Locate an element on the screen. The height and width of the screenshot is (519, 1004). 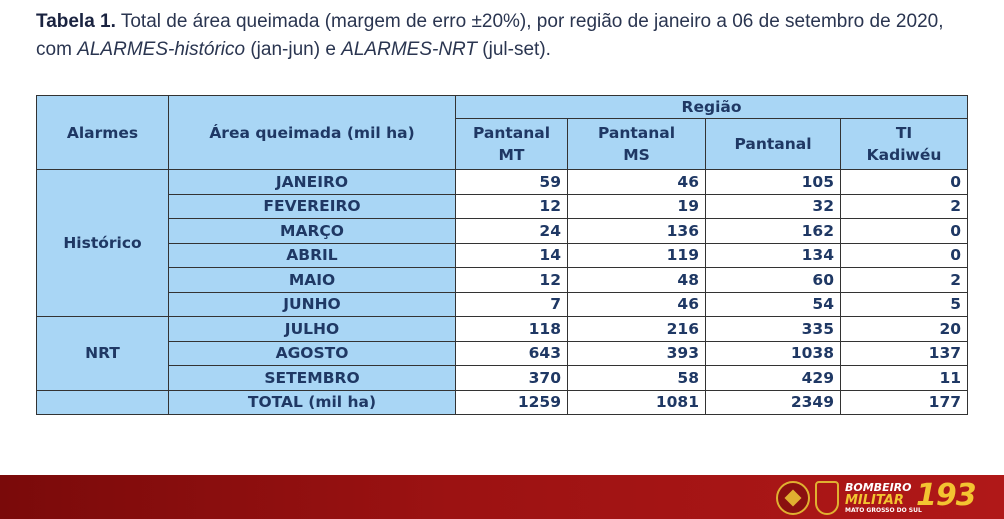
group-nrt: NRT is located at coordinates (102, 353).